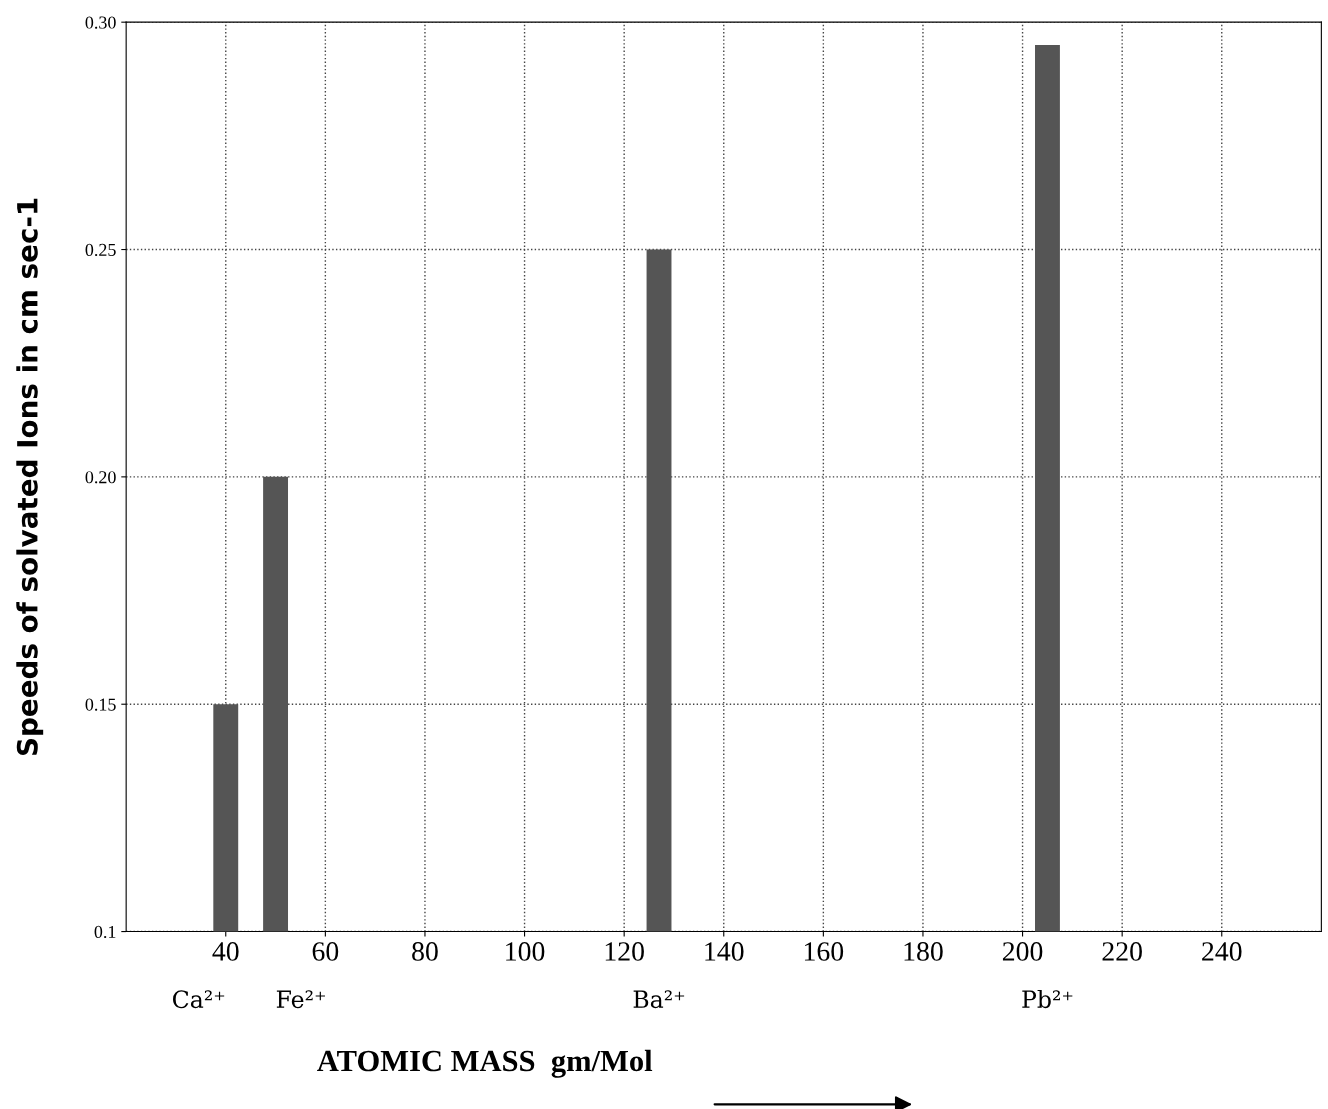 The width and height of the screenshot is (1328, 1109). What do you see at coordinates (105, 932) in the screenshot?
I see `y-tick-label: 0.1` at bounding box center [105, 932].